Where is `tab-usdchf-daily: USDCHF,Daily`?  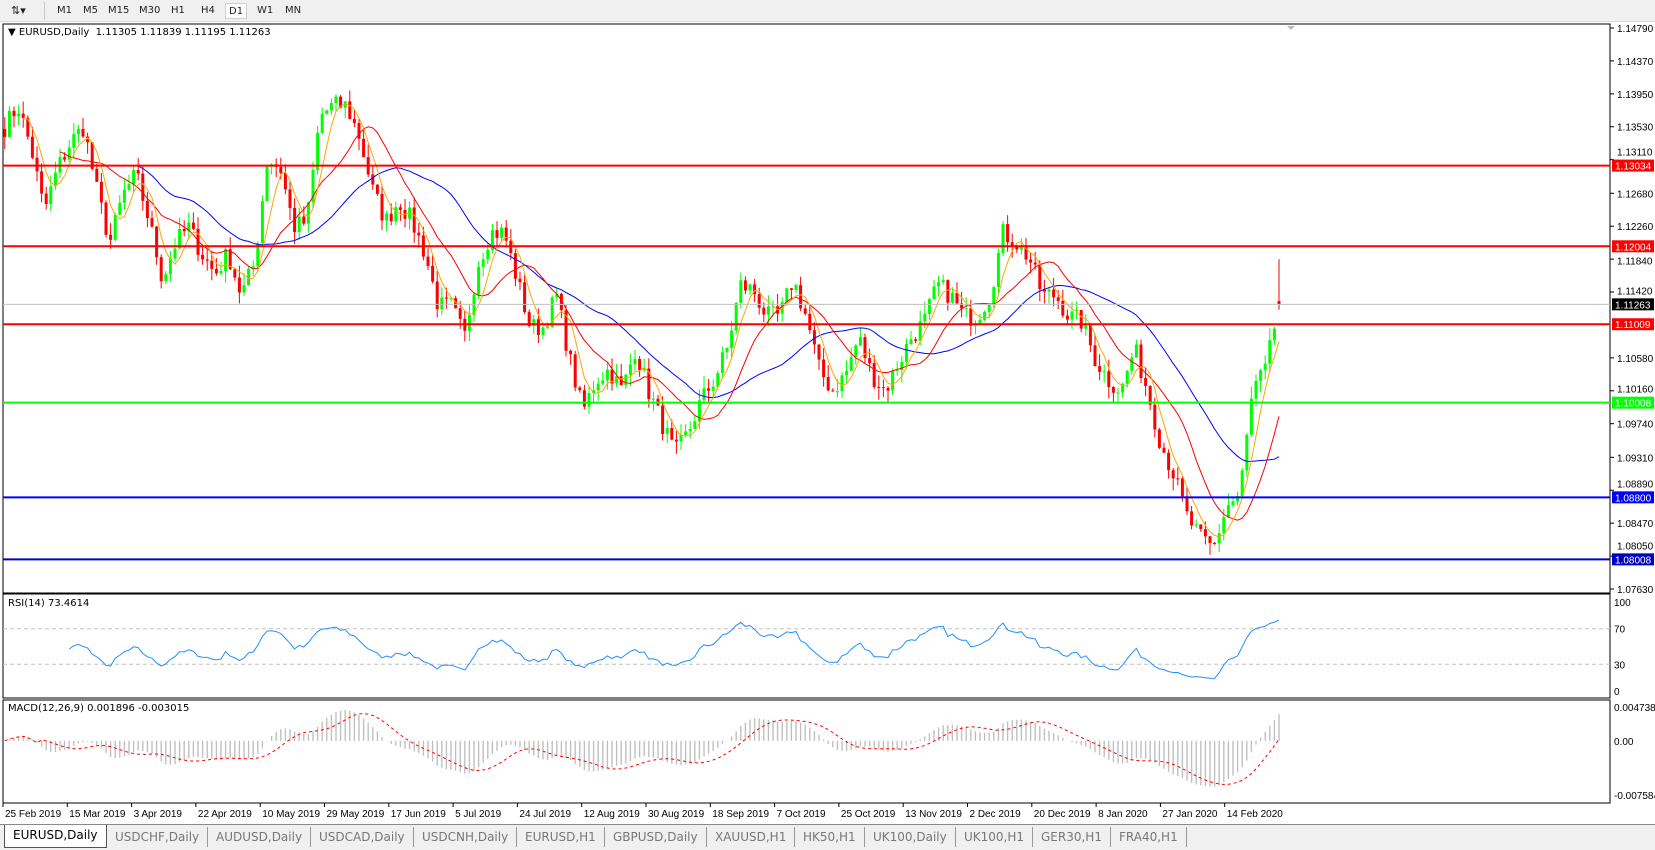 tab-usdchf-daily: USDCHF,Daily is located at coordinates (158, 837).